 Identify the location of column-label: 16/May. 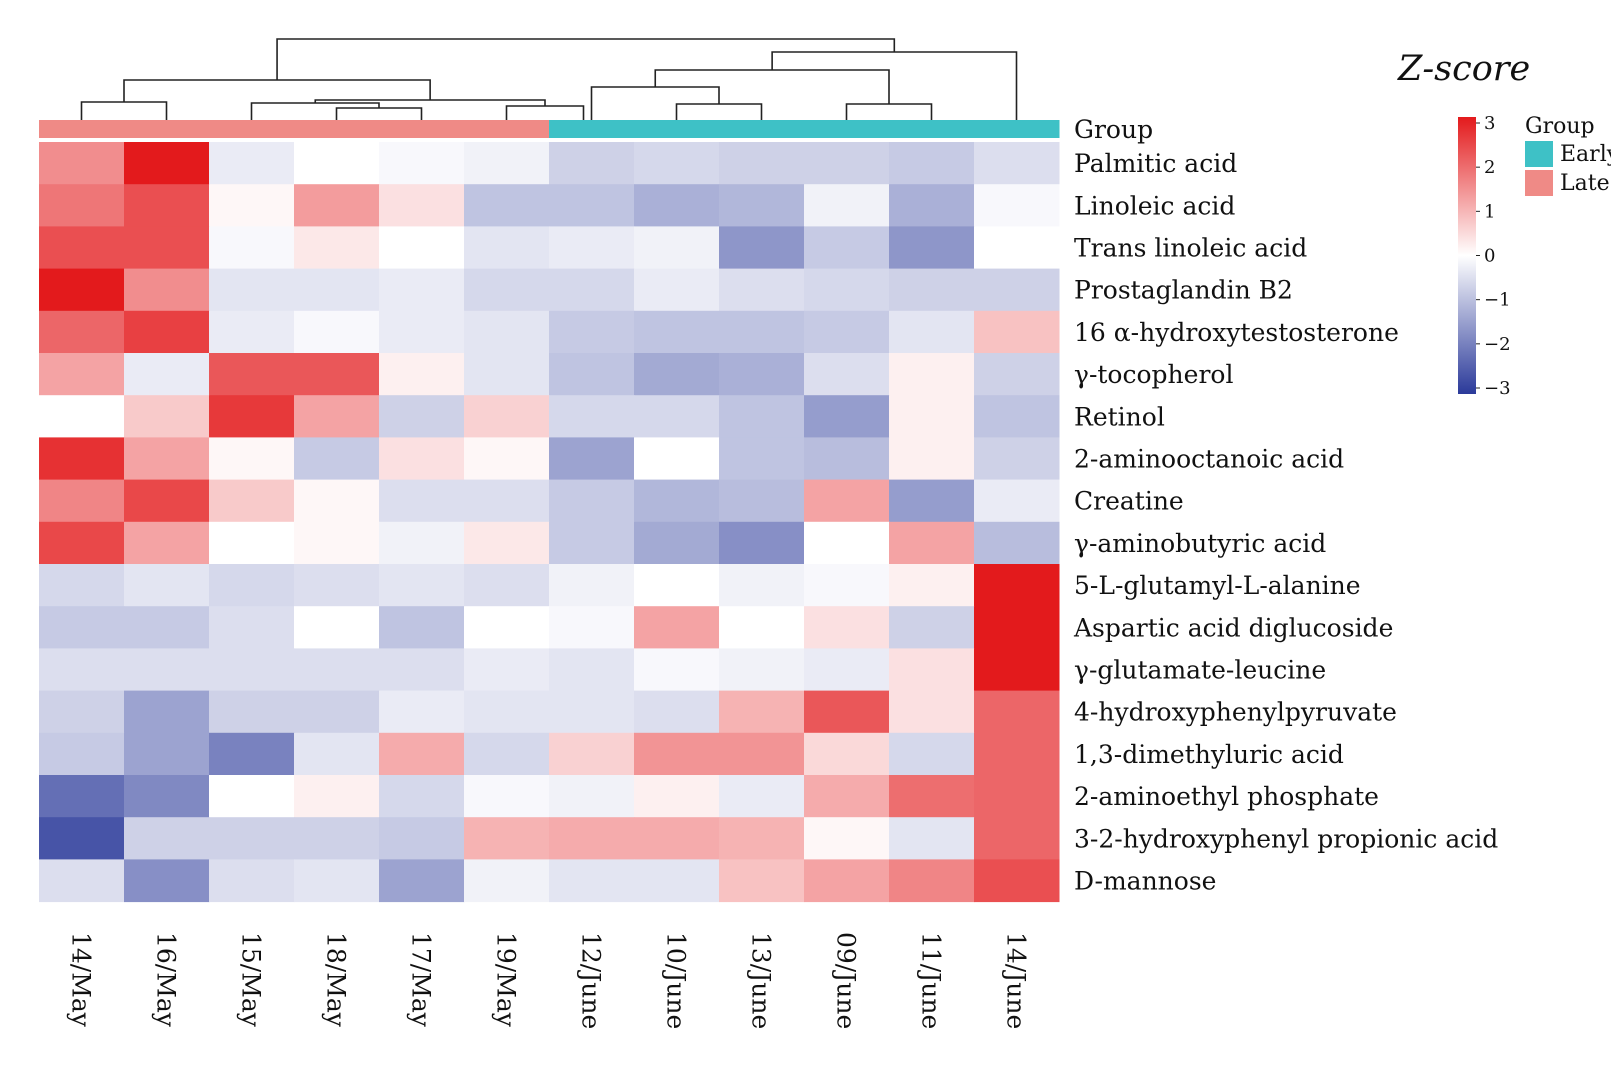
(166, 980).